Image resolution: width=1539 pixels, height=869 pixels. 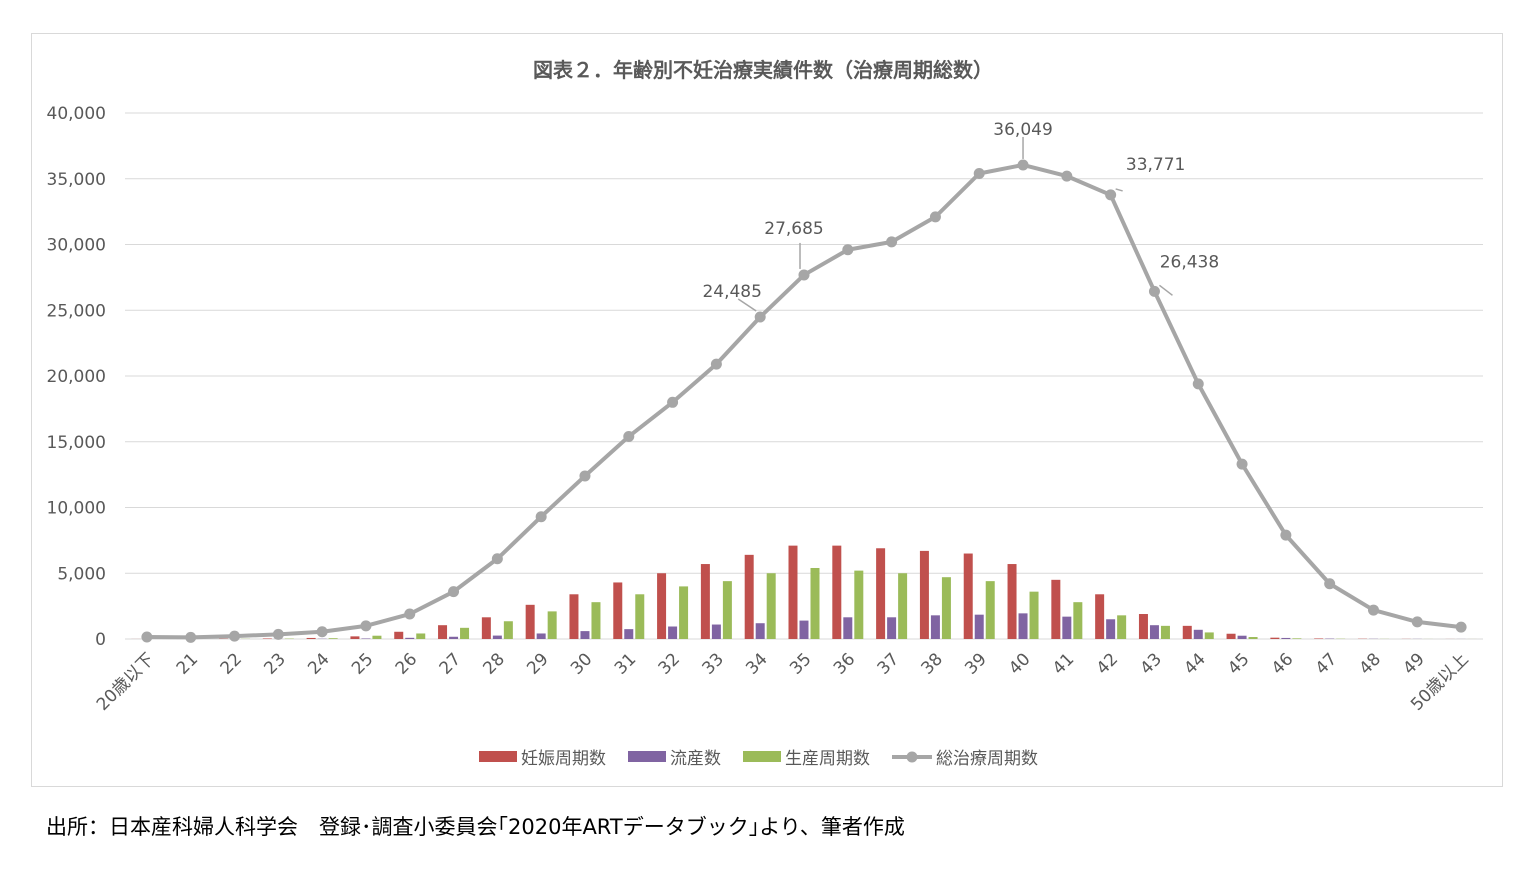 I want to click on x-tick-label: 42, so click(x=1107, y=663).